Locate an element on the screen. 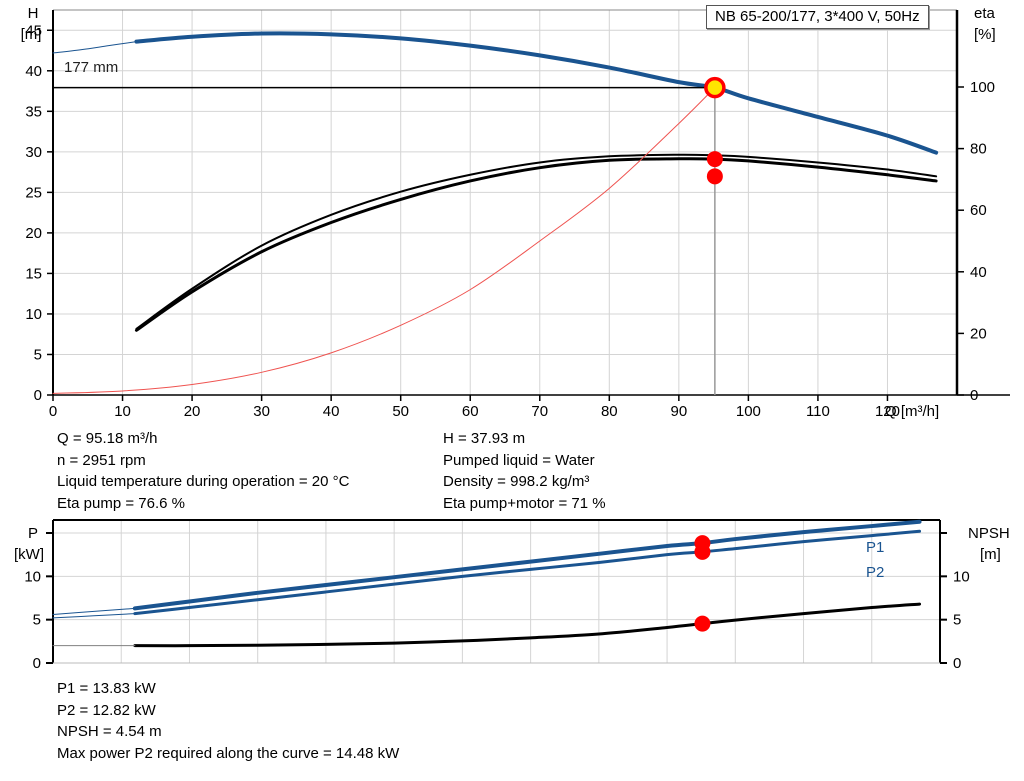 This screenshot has width=1024, height=781. x-tick-label: 50 is located at coordinates (400, 411).